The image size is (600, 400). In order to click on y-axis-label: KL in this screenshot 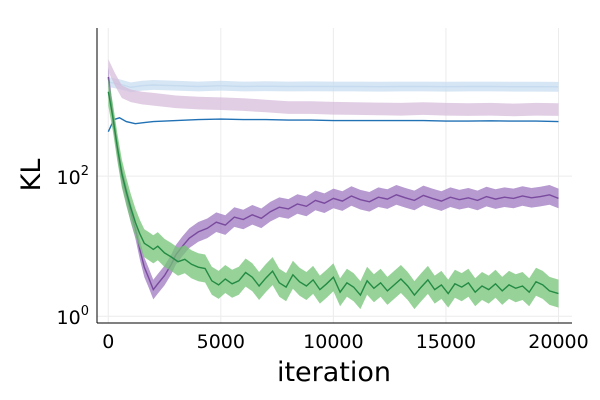, I will do `click(31, 175)`.